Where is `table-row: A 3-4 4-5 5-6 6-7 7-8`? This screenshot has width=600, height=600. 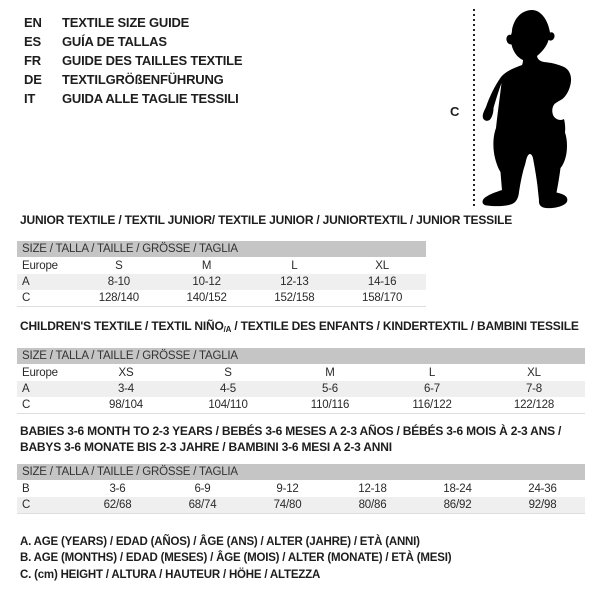
table-row: A 3-4 4-5 5-6 6-7 7-8 is located at coordinates (301, 389).